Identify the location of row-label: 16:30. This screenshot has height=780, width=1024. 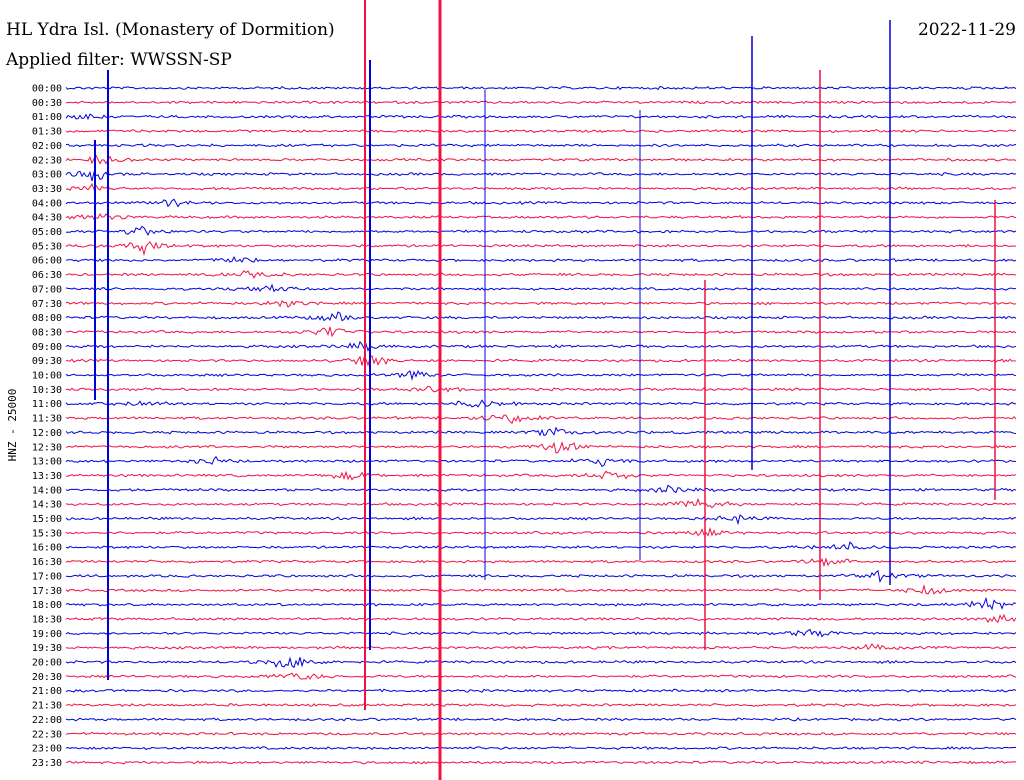
(47, 562).